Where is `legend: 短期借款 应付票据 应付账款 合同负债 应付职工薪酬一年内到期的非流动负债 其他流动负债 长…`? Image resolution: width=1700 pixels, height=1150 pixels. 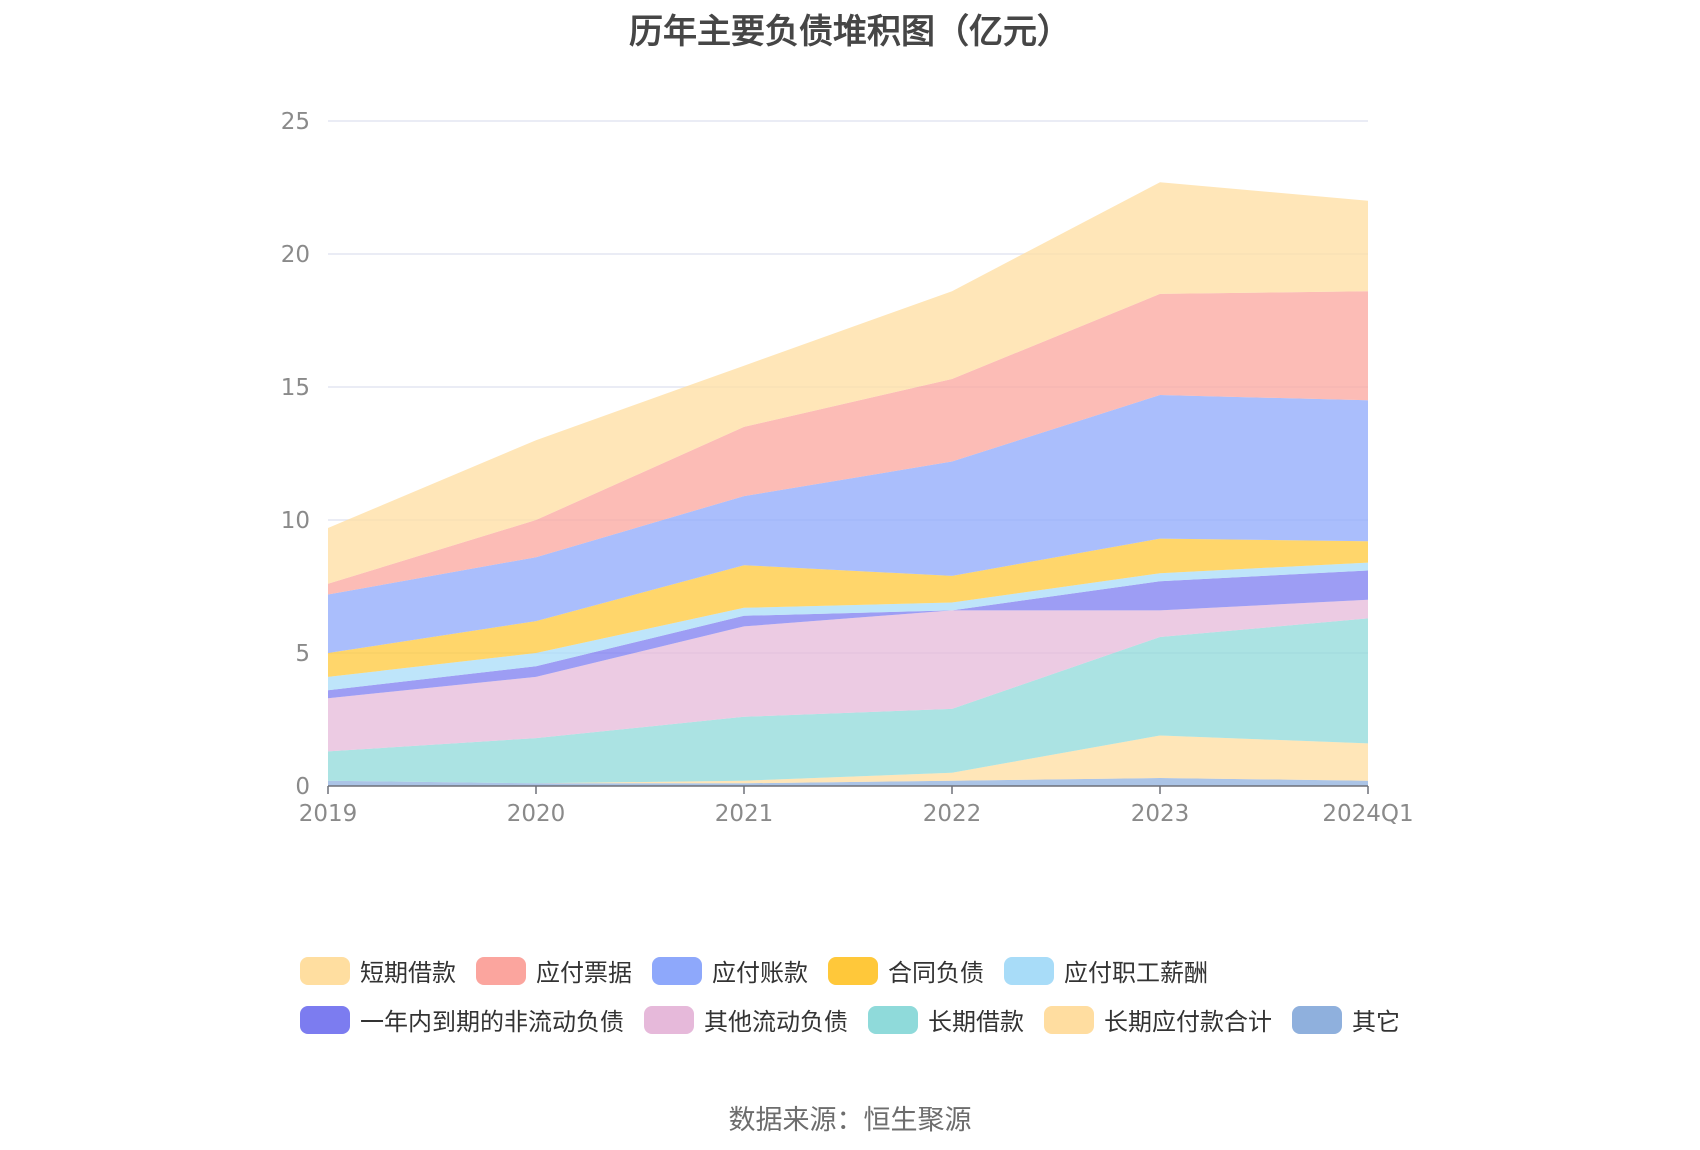 legend: 短期借款 应付票据 应付账款 合同负债 应付职工薪酬一年内到期的非流动负债 其他流动负债 长… is located at coordinates (890, 995).